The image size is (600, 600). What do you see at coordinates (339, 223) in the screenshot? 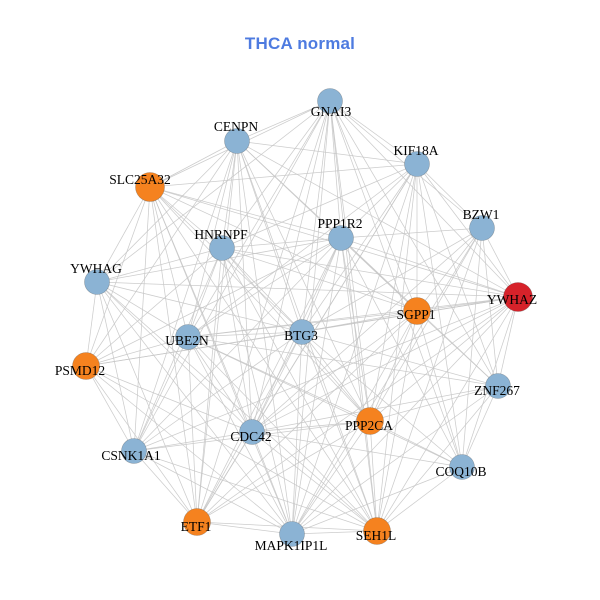
I see `node-label-PPP1R2: PPP1R2` at bounding box center [339, 223].